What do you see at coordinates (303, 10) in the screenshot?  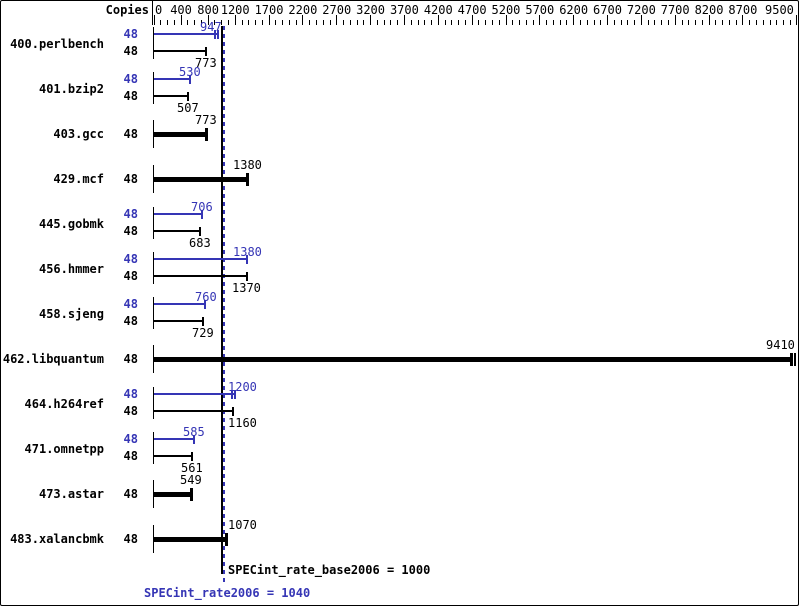 I see `axis-tick-label: 2200` at bounding box center [303, 10].